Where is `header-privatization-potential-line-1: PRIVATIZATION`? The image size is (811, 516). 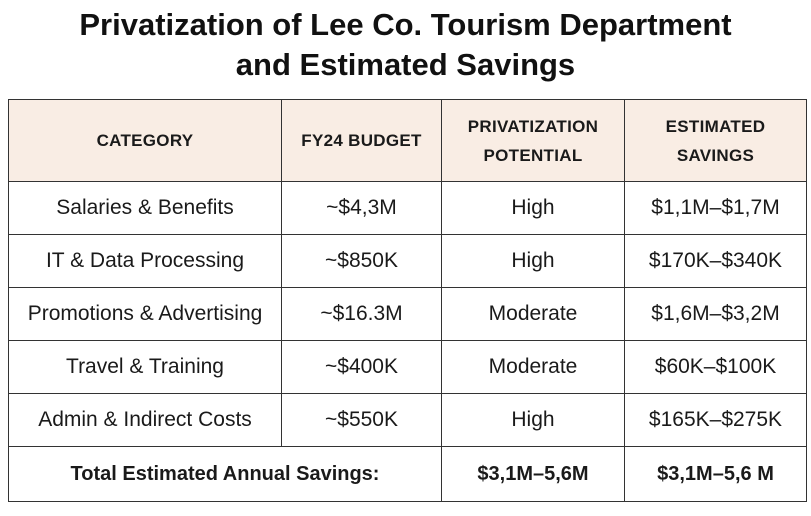
header-privatization-potential-line-1: PRIVATIZATION is located at coordinates (533, 126).